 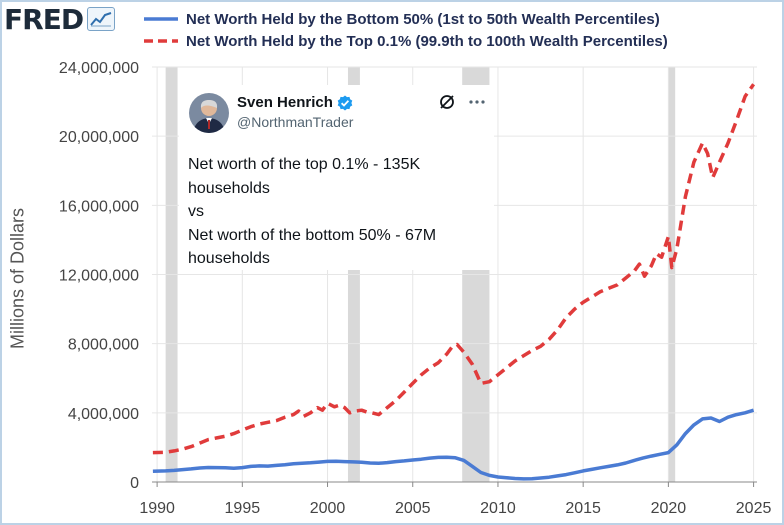 What do you see at coordinates (583, 508) in the screenshot?
I see `x-tick-label: 2015` at bounding box center [583, 508].